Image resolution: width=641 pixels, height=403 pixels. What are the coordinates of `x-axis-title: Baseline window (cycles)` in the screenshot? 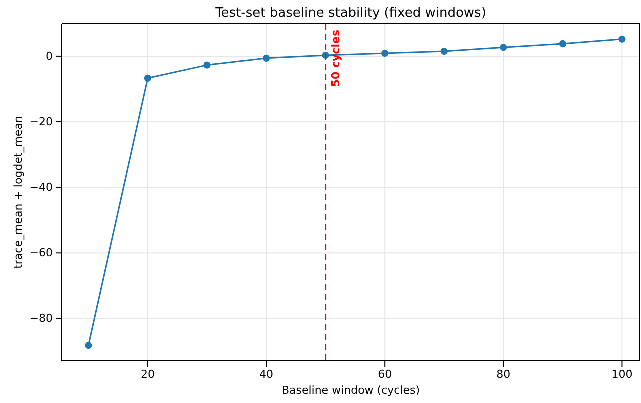 It's located at (351, 390).